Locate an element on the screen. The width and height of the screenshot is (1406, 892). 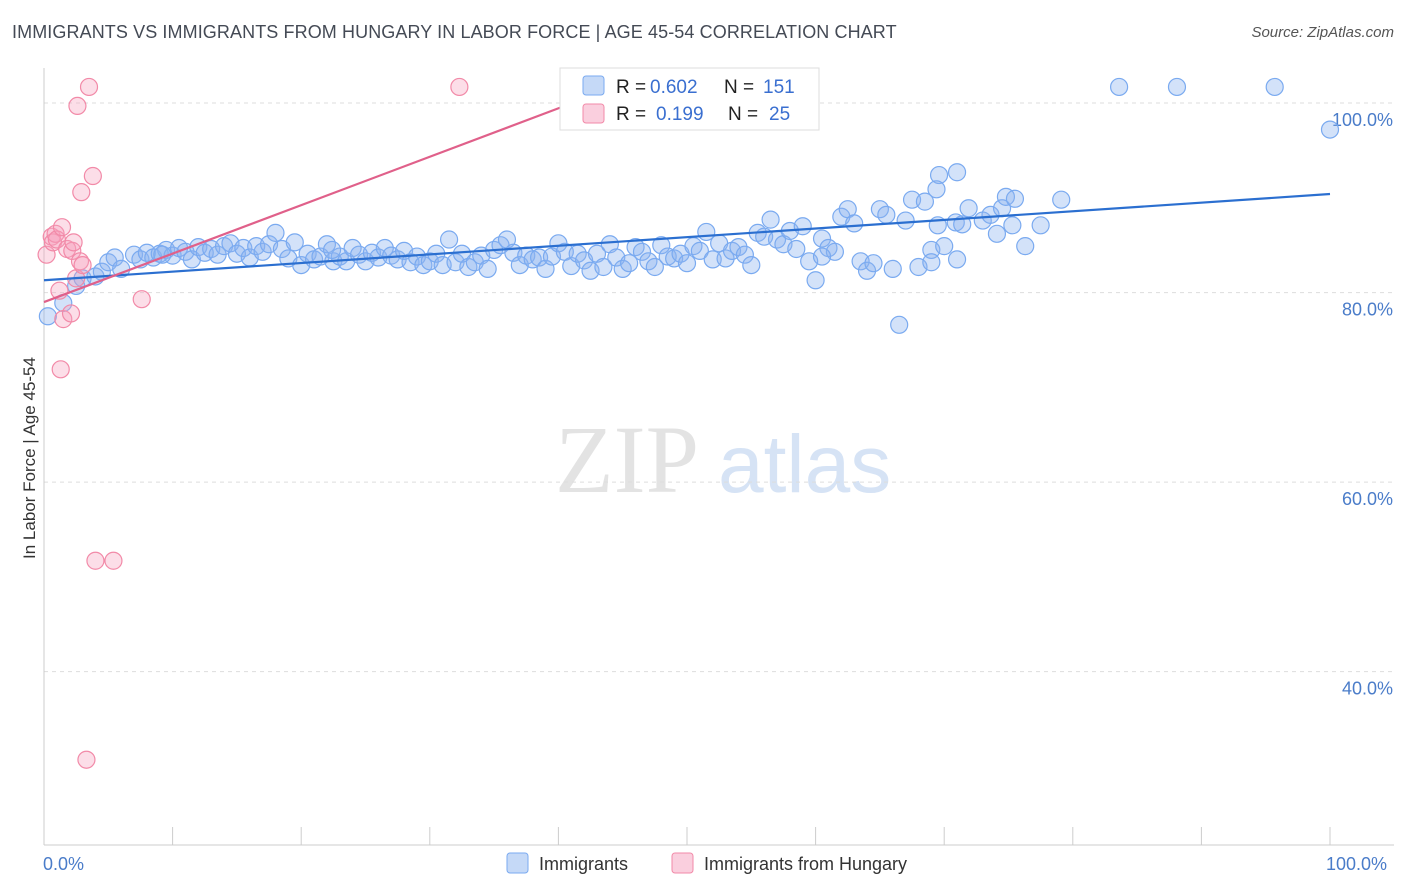
series-legend-label-hungary: Immigrants from Hungary is located at coordinates (805, 864).